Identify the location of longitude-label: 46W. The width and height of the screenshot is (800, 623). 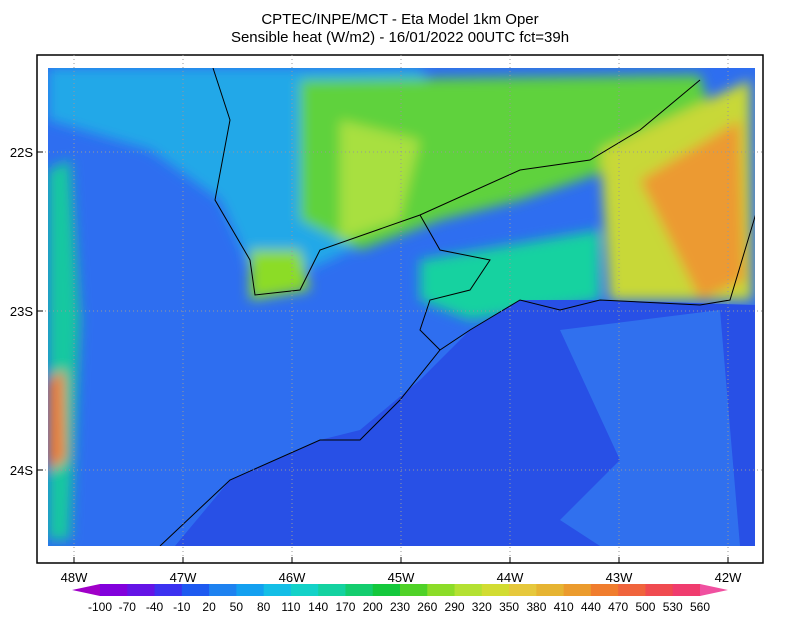
(292, 577).